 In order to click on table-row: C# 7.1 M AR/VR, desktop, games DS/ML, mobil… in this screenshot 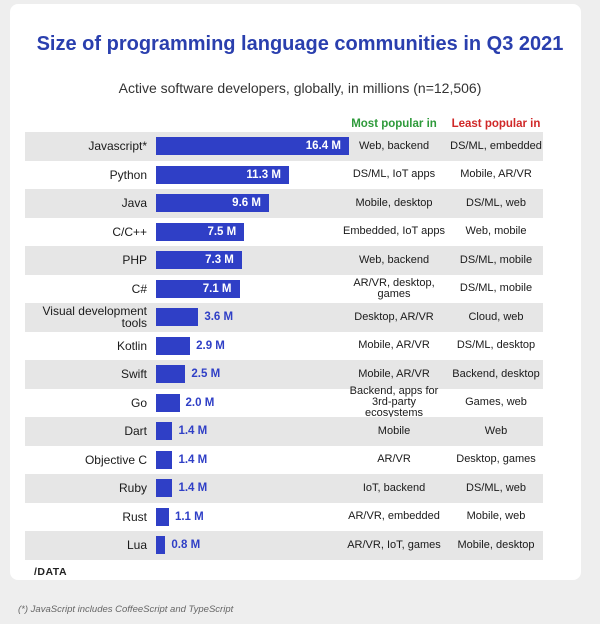, I will do `click(284, 289)`.